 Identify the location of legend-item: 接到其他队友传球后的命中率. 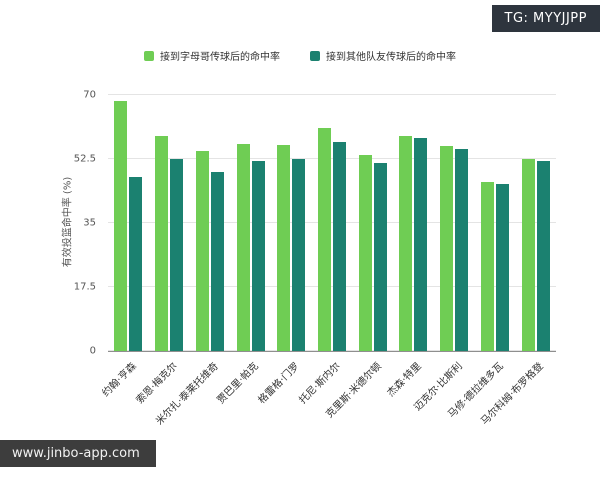
(383, 55).